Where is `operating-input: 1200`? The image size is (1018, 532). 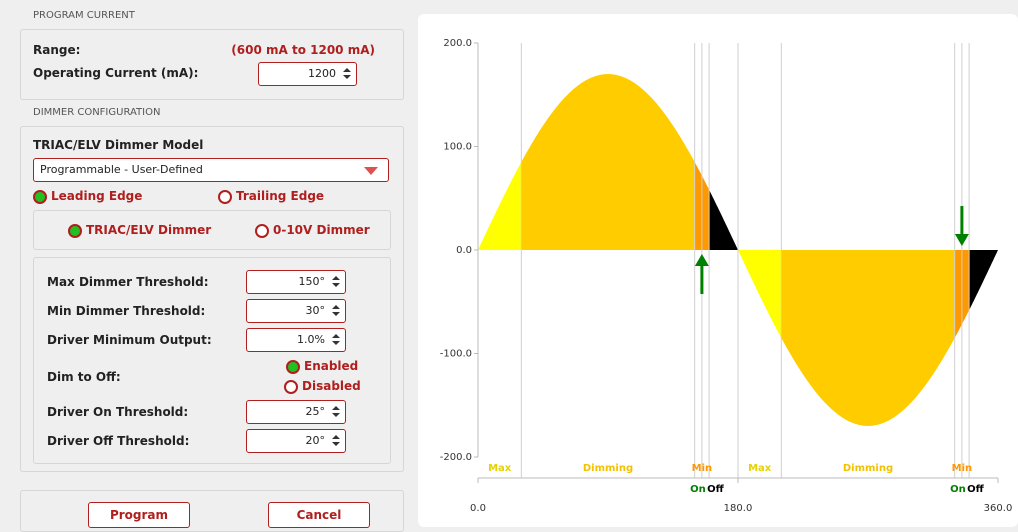
operating-input: 1200 is located at coordinates (307, 74).